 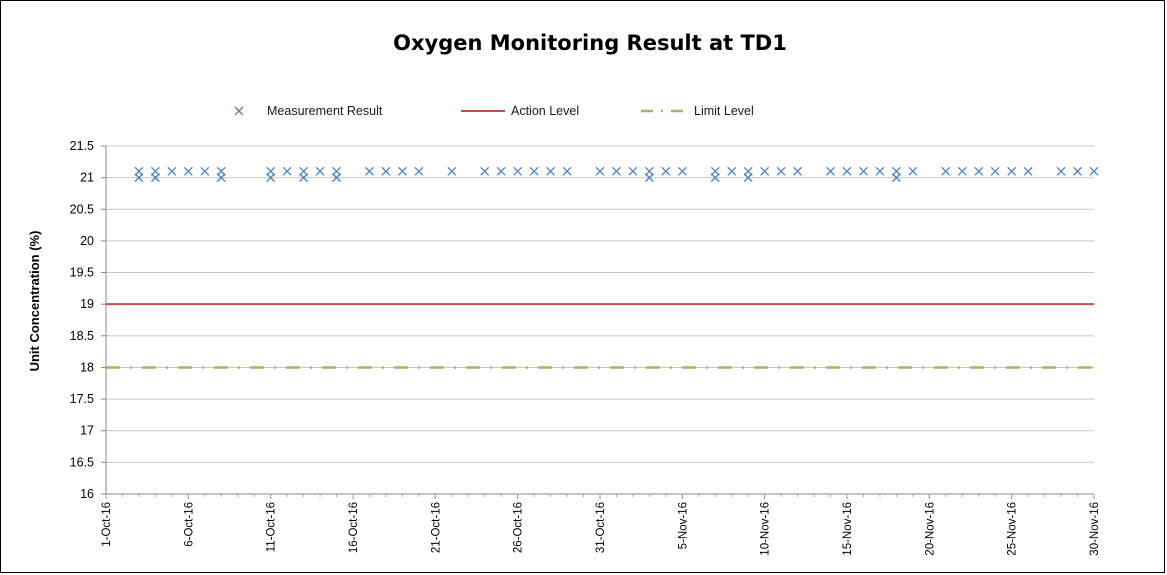 What do you see at coordinates (519, 527) in the screenshot?
I see `x-tick-label: 26-Oct-16` at bounding box center [519, 527].